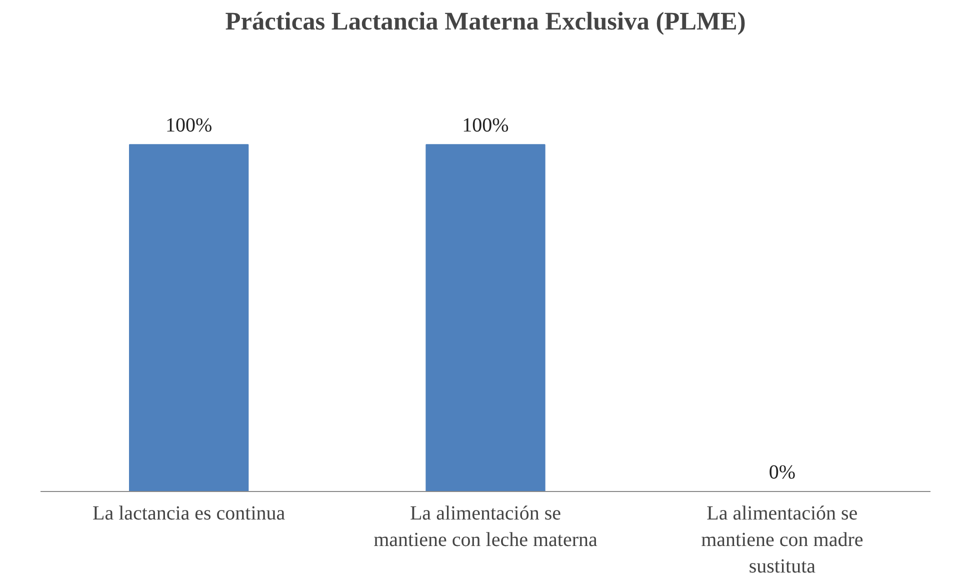 The height and width of the screenshot is (585, 956). What do you see at coordinates (189, 513) in the screenshot?
I see `x-tick-label: La lactancia es continua` at bounding box center [189, 513].